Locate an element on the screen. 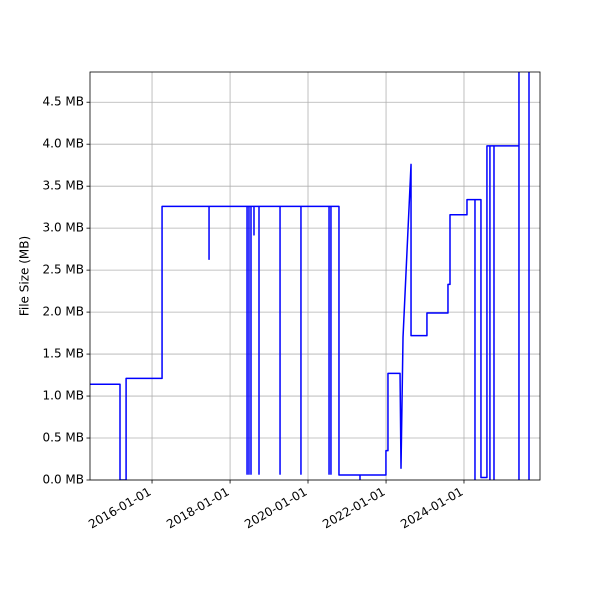 The image size is (600, 600). x-tick-label: 2016-01-01 is located at coordinates (119, 507).